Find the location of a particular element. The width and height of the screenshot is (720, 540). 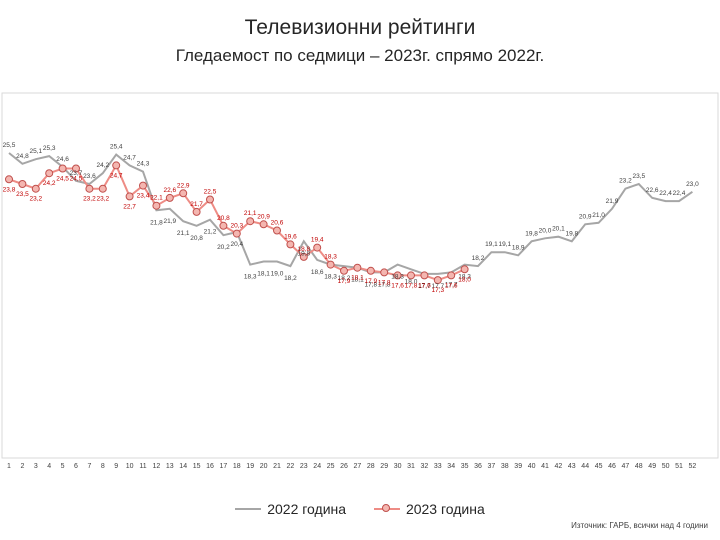

label-2022-week-9: 25,4 is located at coordinates (116, 147).